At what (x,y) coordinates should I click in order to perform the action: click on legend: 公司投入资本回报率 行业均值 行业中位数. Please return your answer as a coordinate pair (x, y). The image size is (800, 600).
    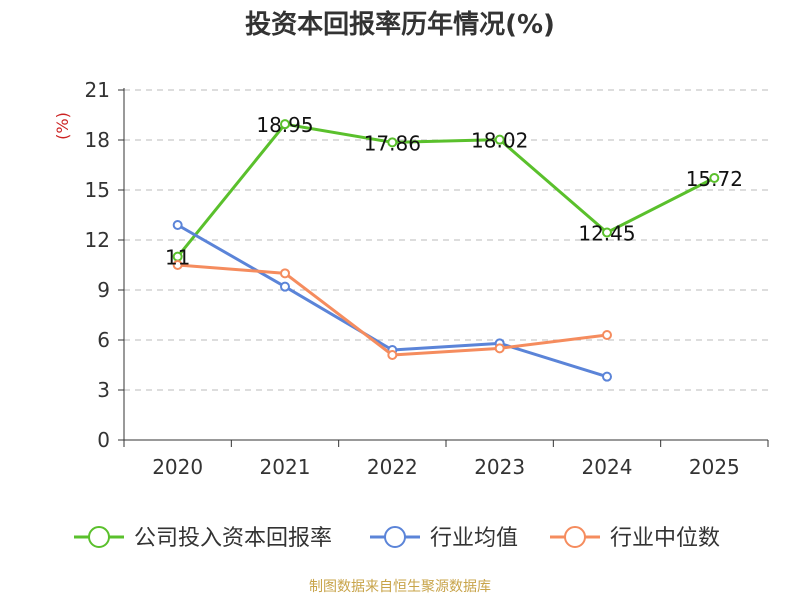
    Looking at the image, I should click on (397, 538).